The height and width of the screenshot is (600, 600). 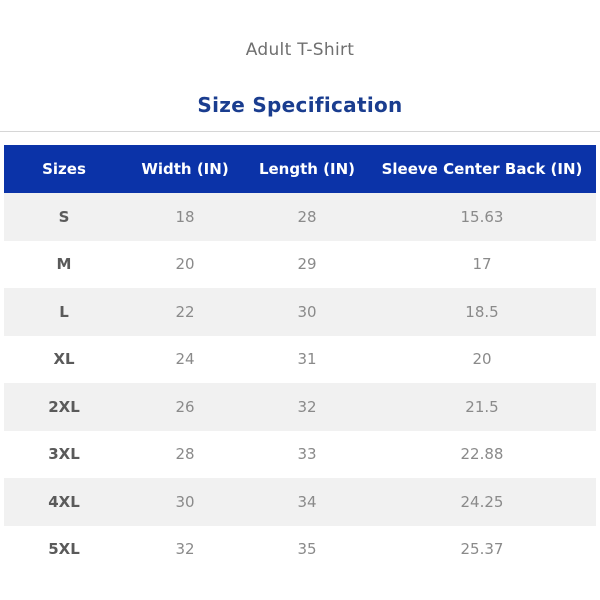 I want to click on header-length: Length (IN), so click(x=307, y=169).